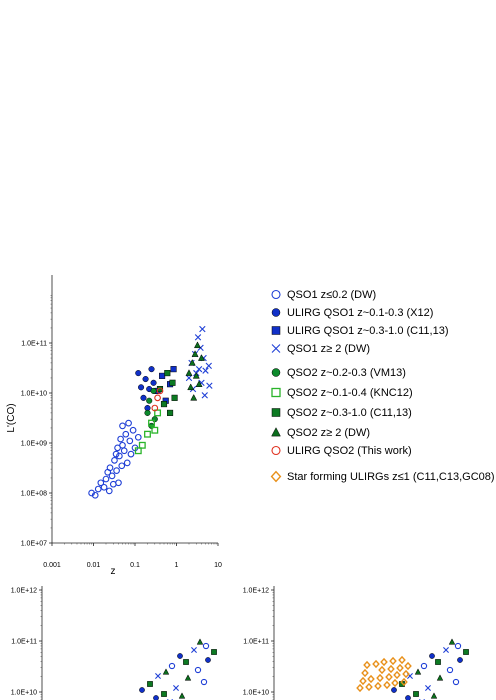  What do you see at coordinates (346, 373) in the screenshot?
I see `legend-label: QSO2 z~0.2-0.3 (VM13)` at bounding box center [346, 373].